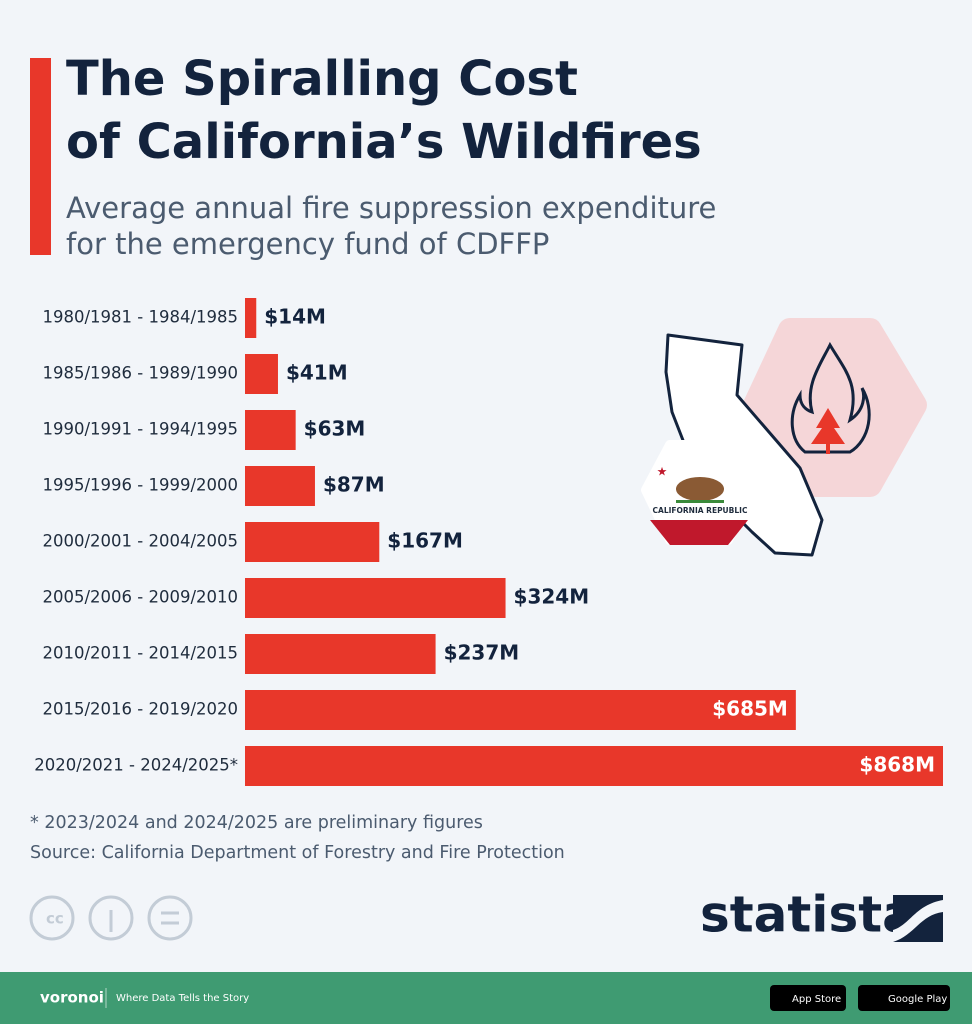 This screenshot has height=1024, width=972. I want to click on grass, so click(700, 501).